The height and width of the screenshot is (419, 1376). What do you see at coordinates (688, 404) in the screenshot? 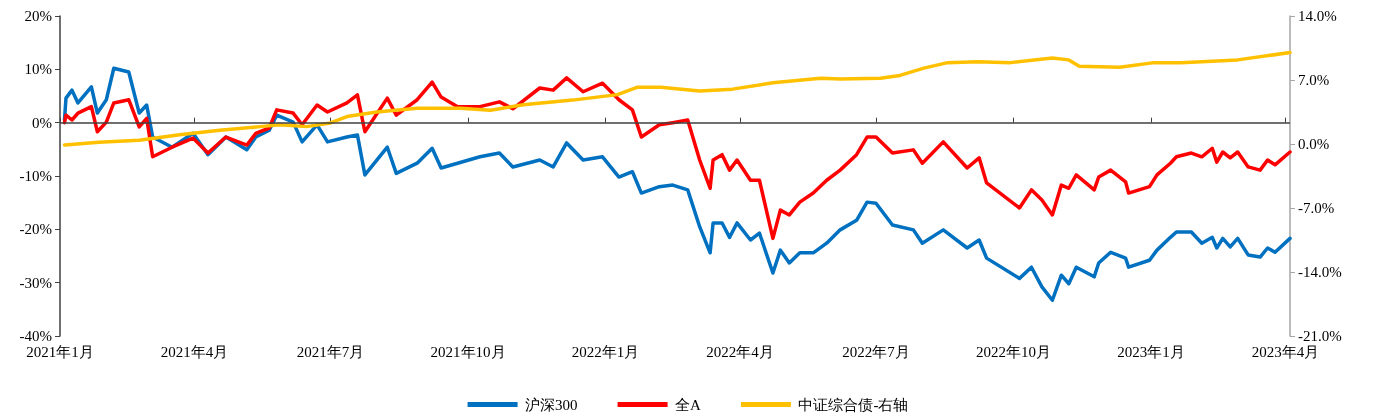
I see `legend-label: 全A` at bounding box center [688, 404].